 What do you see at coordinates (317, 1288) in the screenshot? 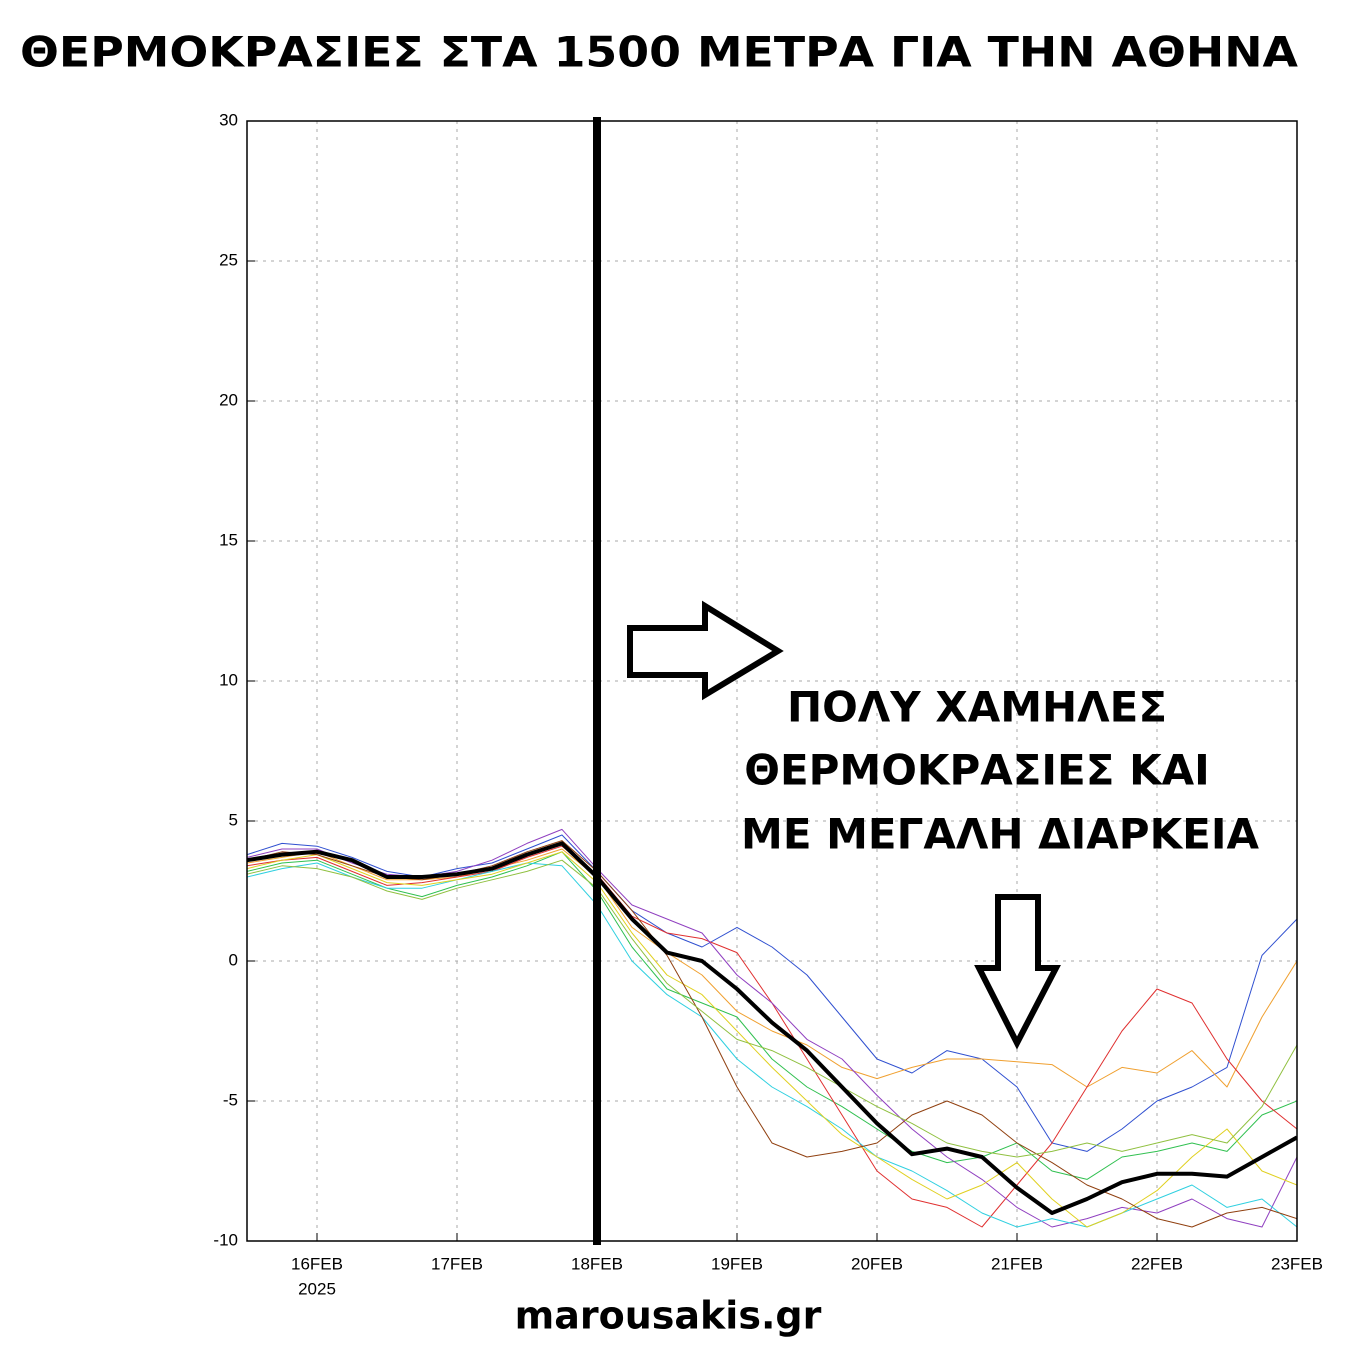
I see `year-label: 2025` at bounding box center [317, 1288].